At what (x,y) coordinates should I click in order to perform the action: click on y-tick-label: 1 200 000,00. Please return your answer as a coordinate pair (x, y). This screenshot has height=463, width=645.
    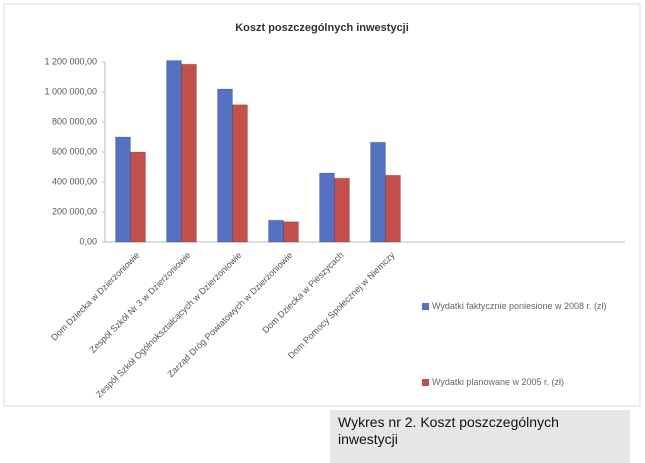
    Looking at the image, I should click on (70, 61).